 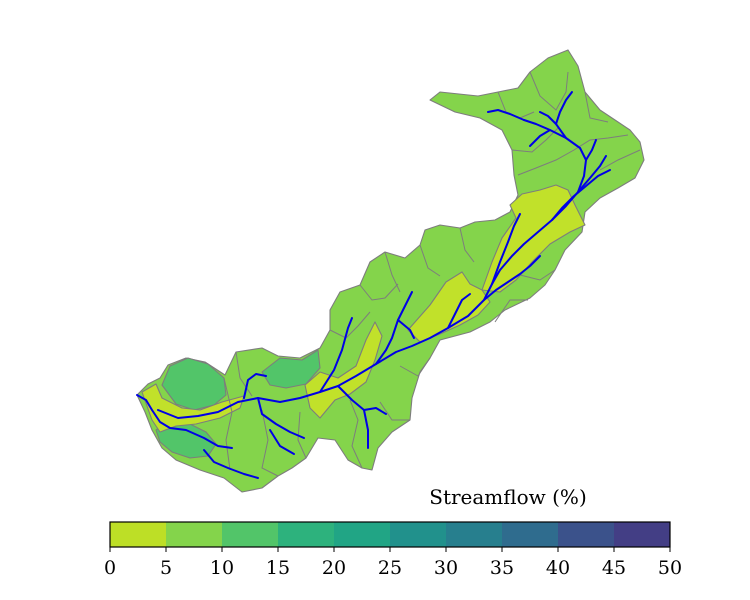 What do you see at coordinates (110, 568) in the screenshot?
I see `colorbar-tick-label: 0` at bounding box center [110, 568].